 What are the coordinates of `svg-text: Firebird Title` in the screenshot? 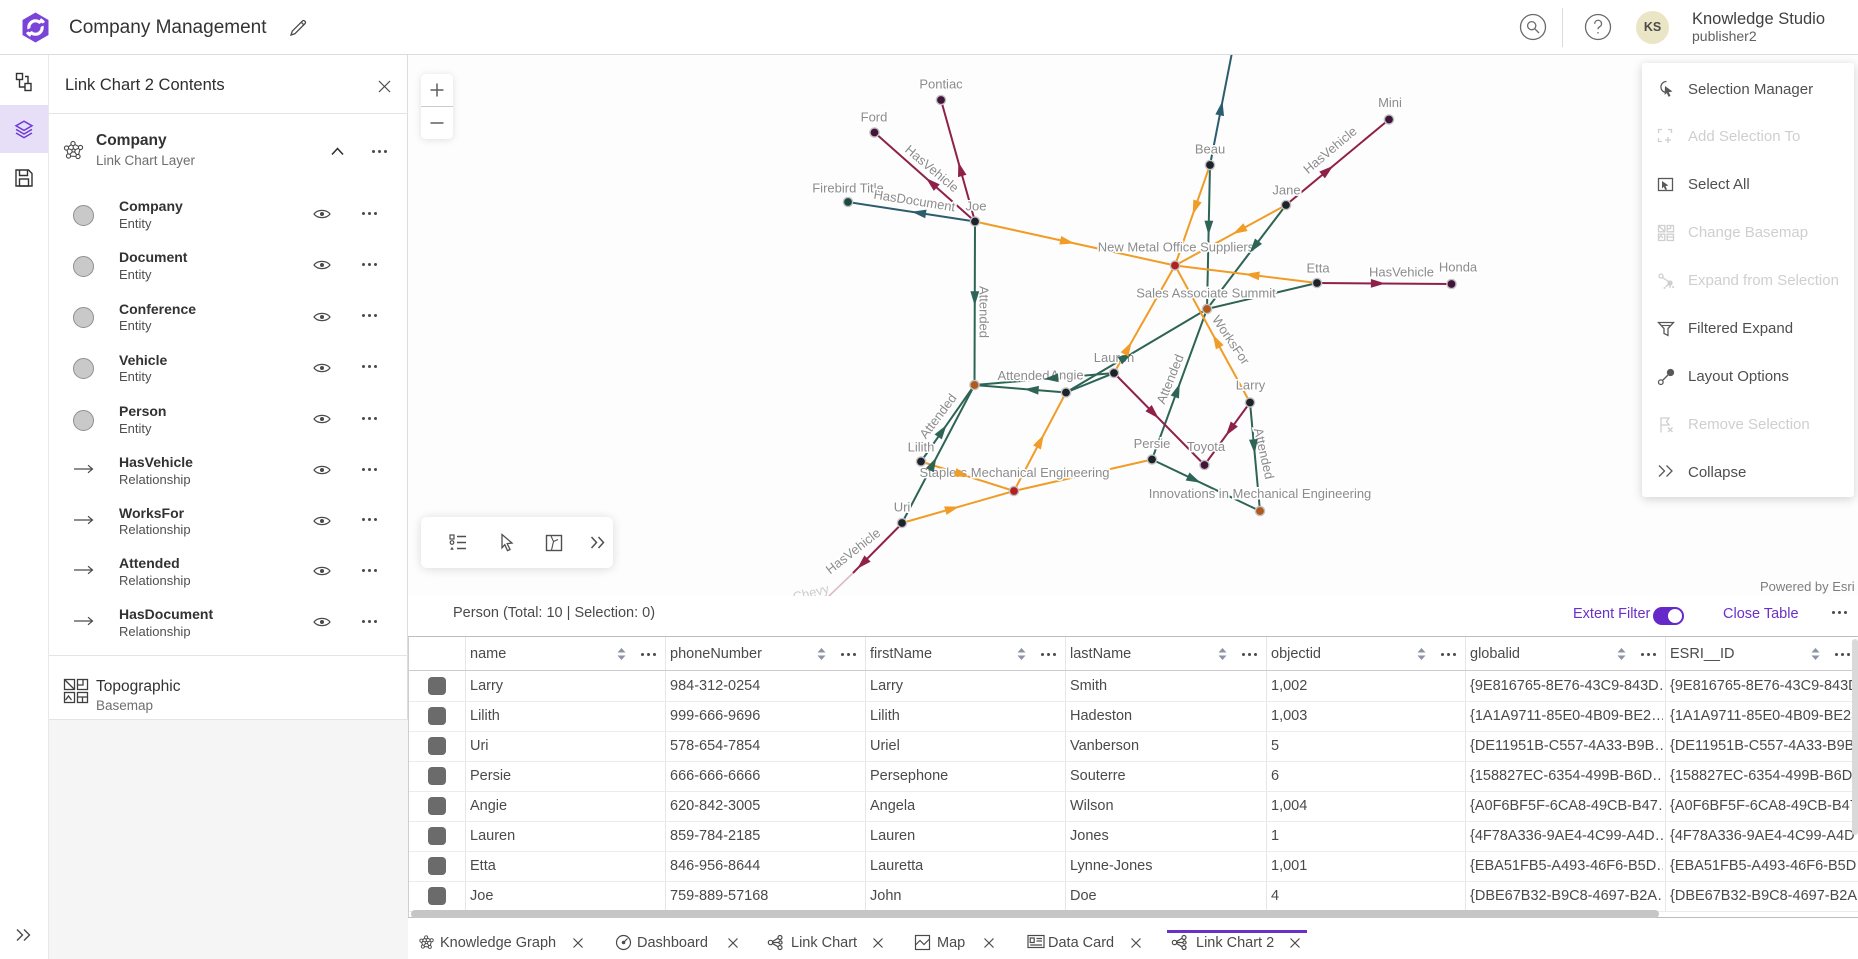 It's located at (848, 188).